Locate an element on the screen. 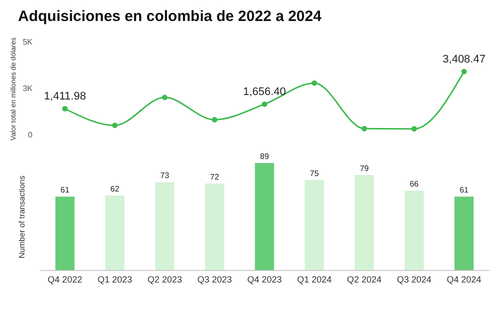 This screenshot has width=500, height=310. x-tick-label: Q2 2023 is located at coordinates (164, 279).